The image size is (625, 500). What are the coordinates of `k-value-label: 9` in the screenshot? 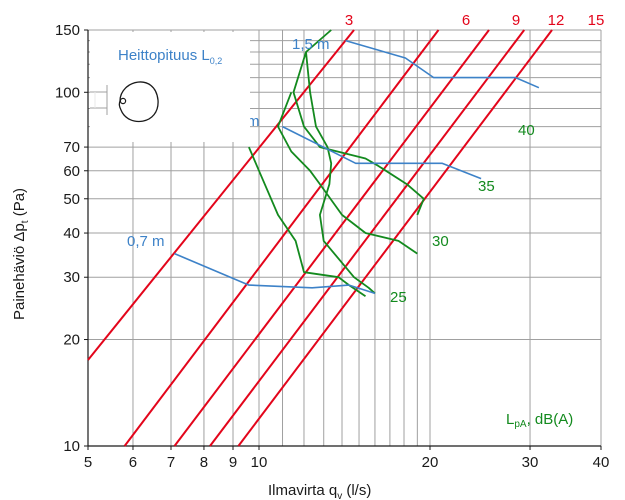 It's located at (516, 20).